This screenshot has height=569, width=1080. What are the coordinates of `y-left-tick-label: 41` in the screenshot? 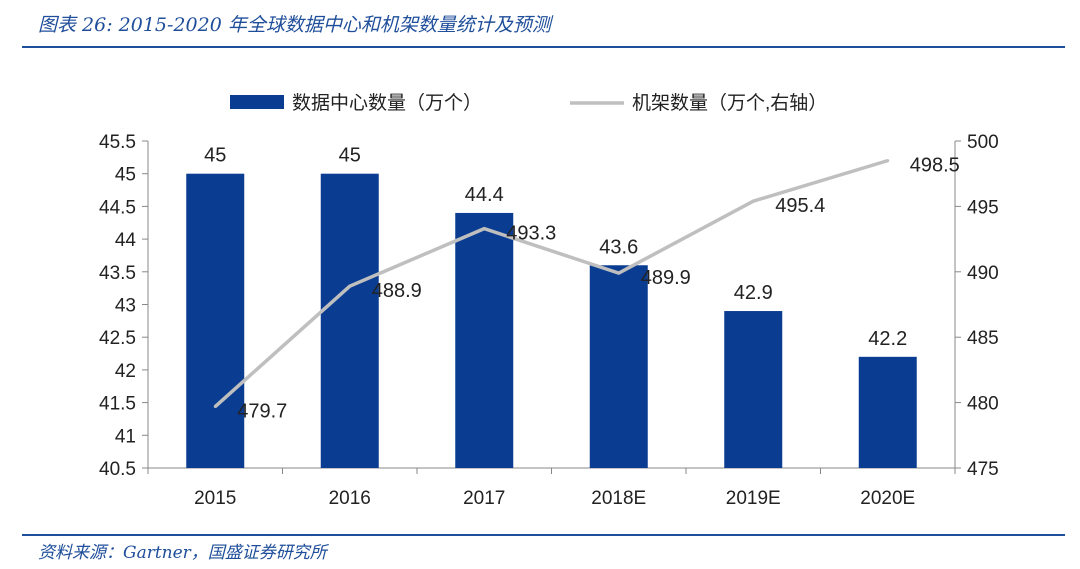 It's located at (125, 436).